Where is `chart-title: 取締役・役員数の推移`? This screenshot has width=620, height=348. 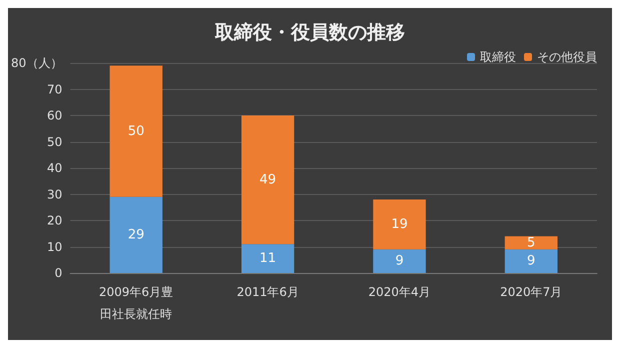 chart-title: 取締役・役員数の推移 is located at coordinates (309, 33).